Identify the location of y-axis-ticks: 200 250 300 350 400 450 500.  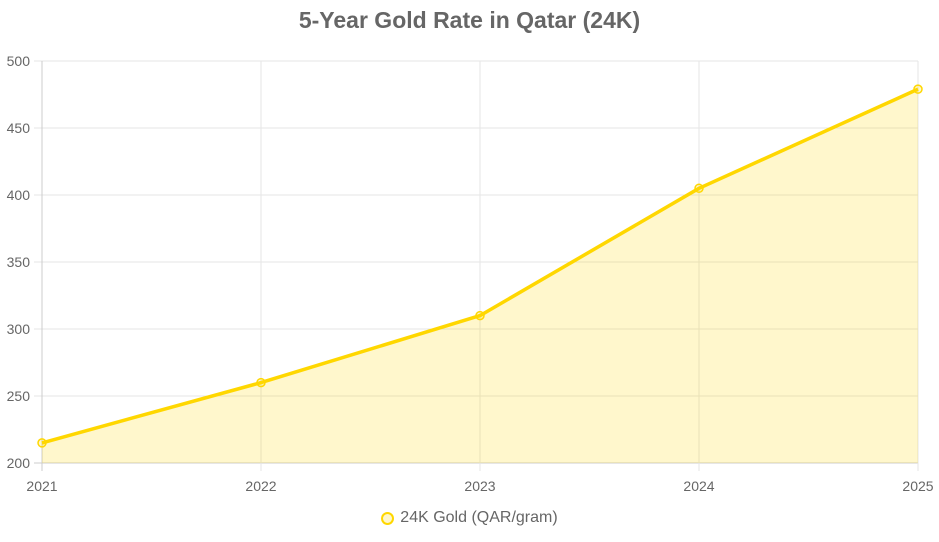
(19, 262).